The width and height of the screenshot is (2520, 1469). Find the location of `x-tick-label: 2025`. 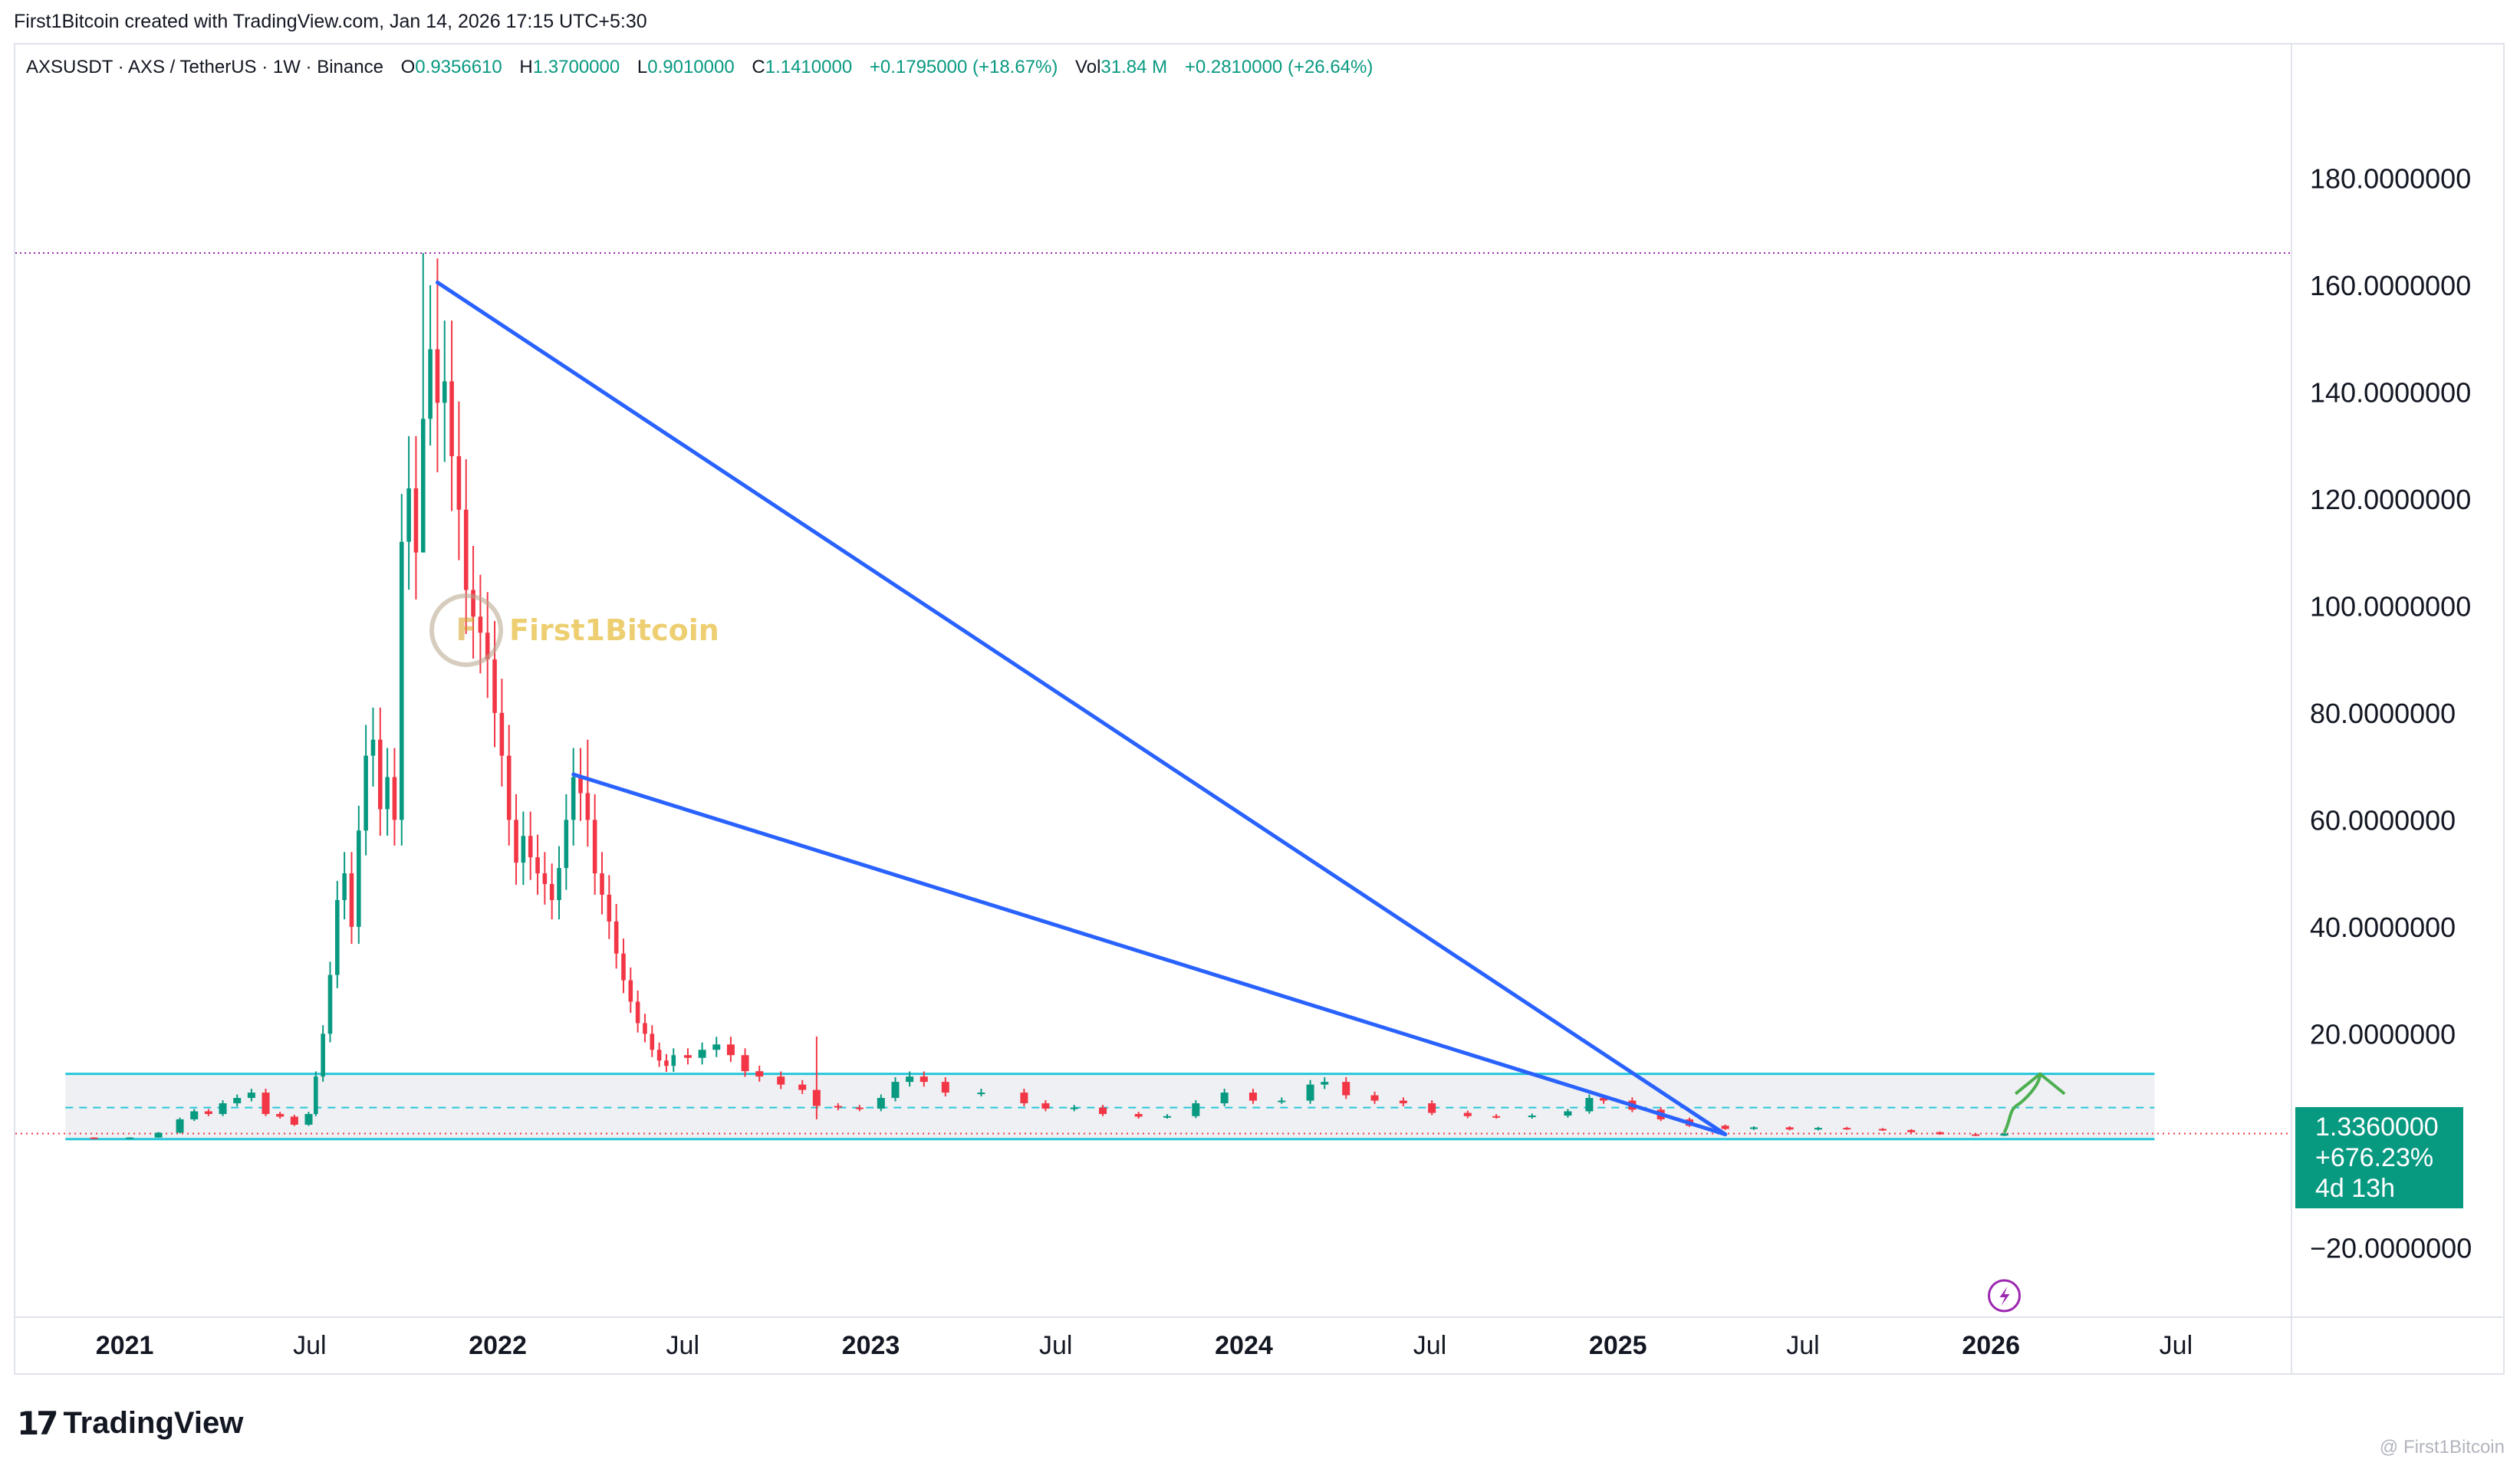

x-tick-label: 2025 is located at coordinates (1618, 1345).